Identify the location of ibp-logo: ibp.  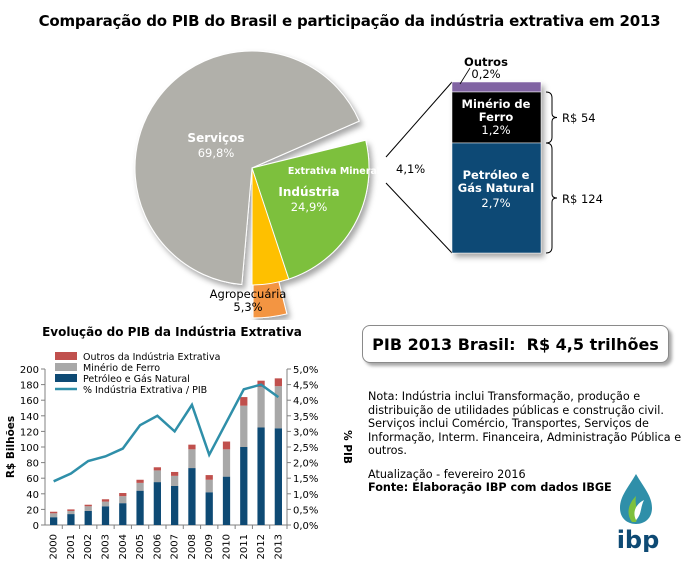
(638, 513).